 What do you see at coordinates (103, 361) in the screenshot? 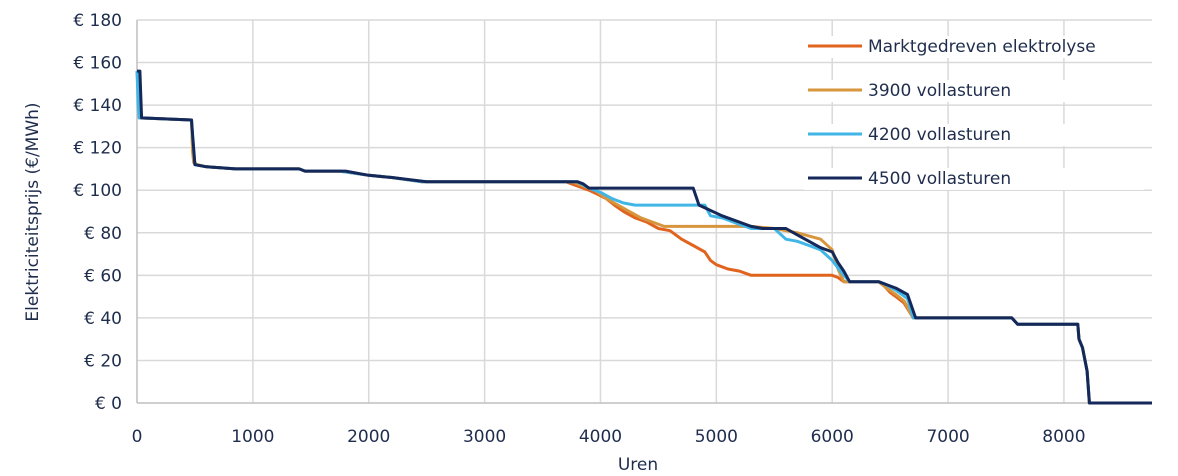
I see `y-tick-label: € 20` at bounding box center [103, 361].